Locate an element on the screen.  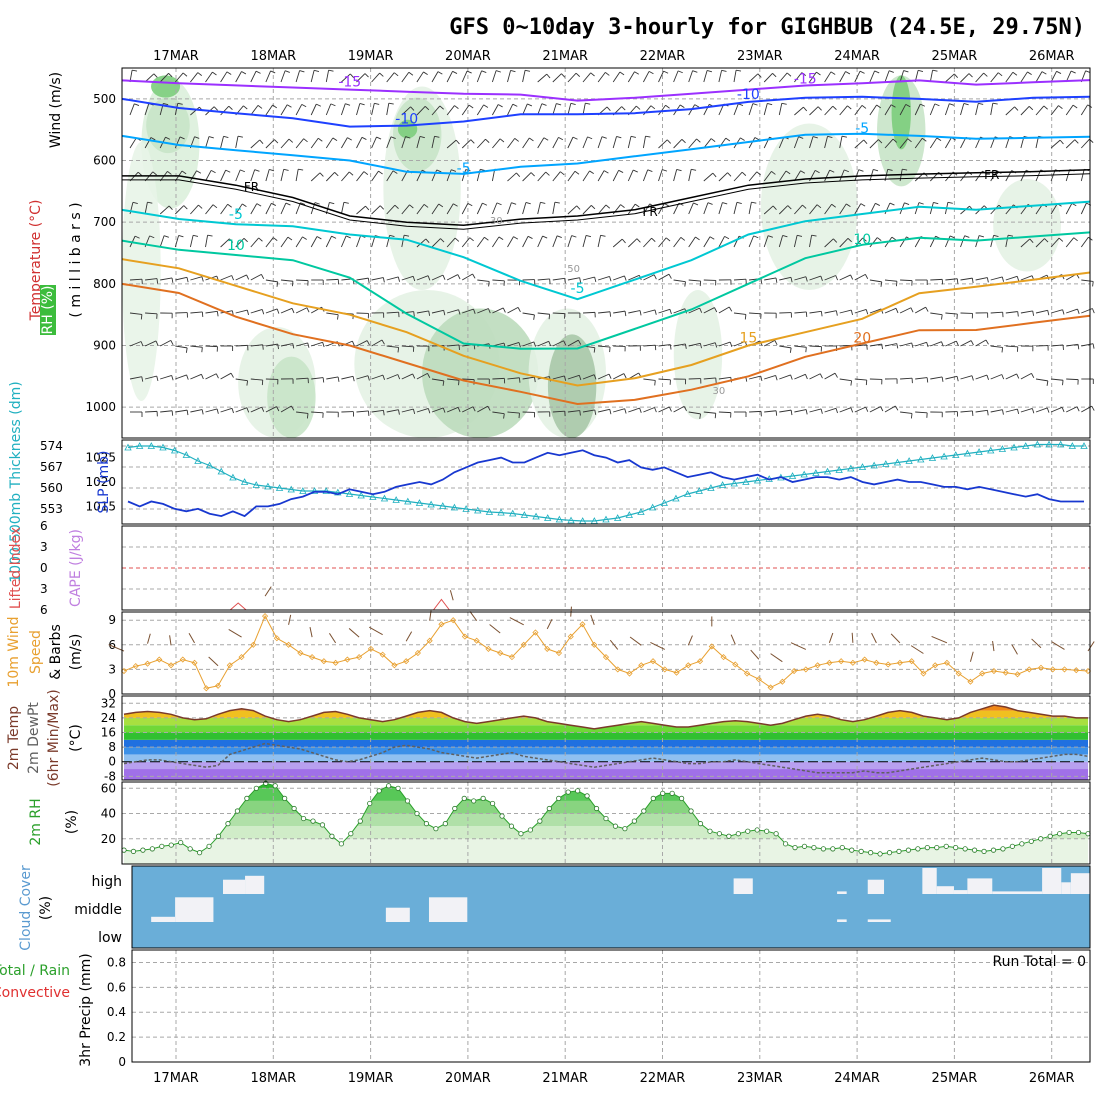
rh-tick-label: 20 is located at coordinates (108, 839).